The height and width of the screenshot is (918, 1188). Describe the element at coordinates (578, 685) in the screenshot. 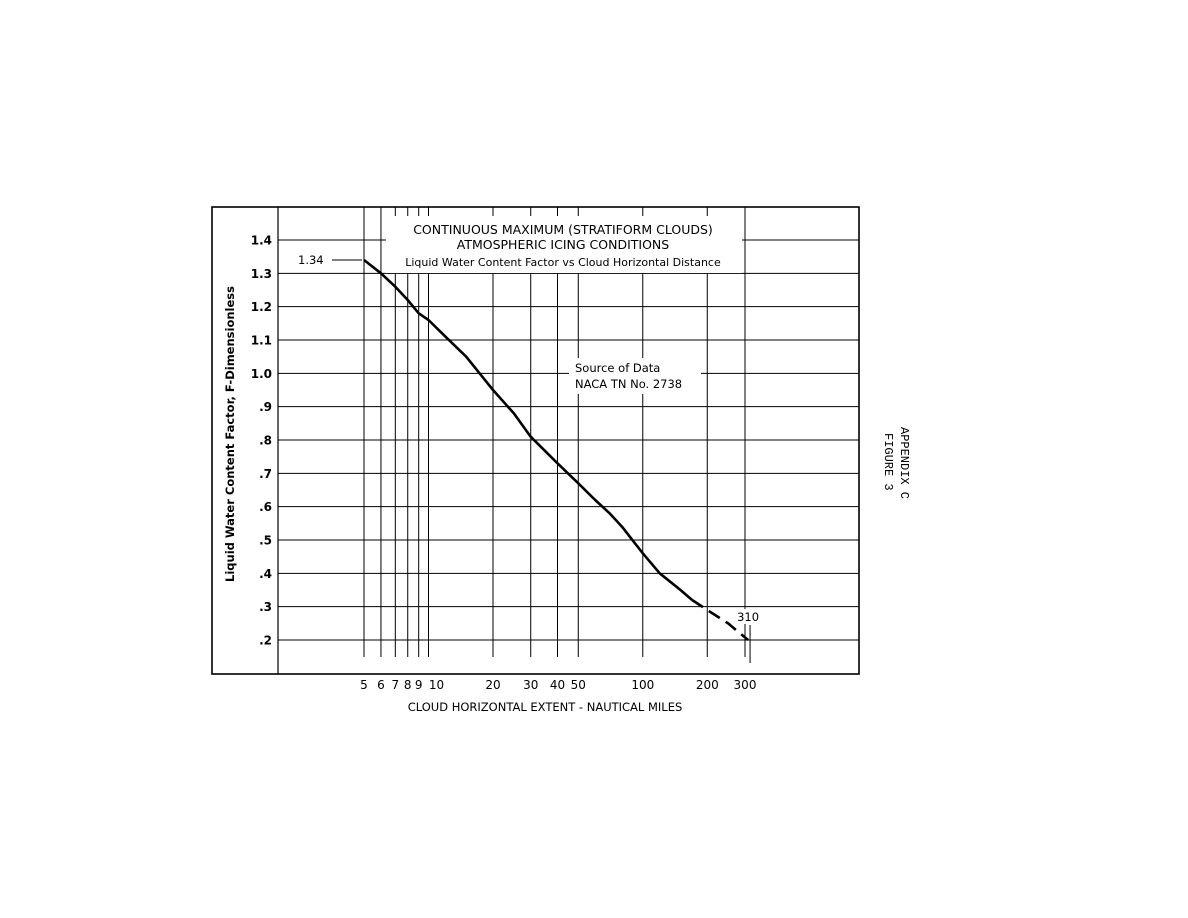

I see `x-tick-50: 50` at that location.